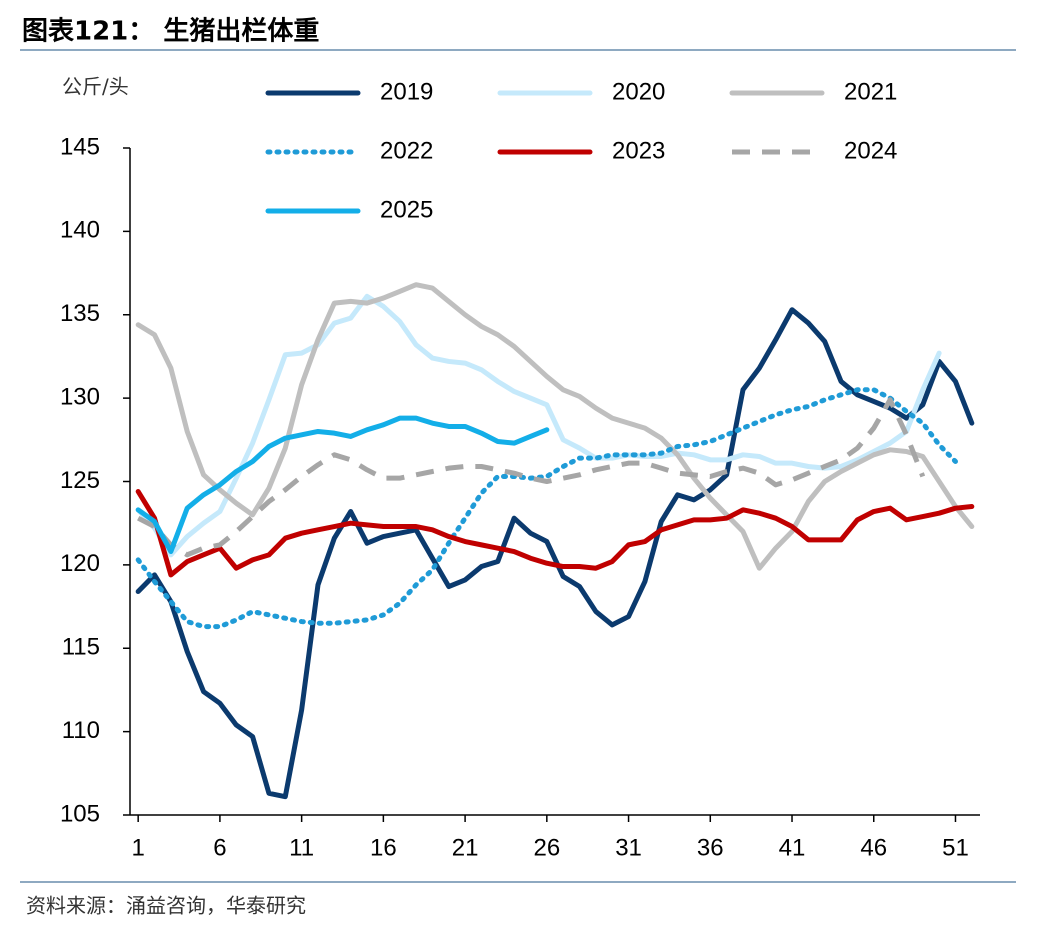  What do you see at coordinates (301, 847) in the screenshot?
I see `x-tick-label: 11` at bounding box center [301, 847].